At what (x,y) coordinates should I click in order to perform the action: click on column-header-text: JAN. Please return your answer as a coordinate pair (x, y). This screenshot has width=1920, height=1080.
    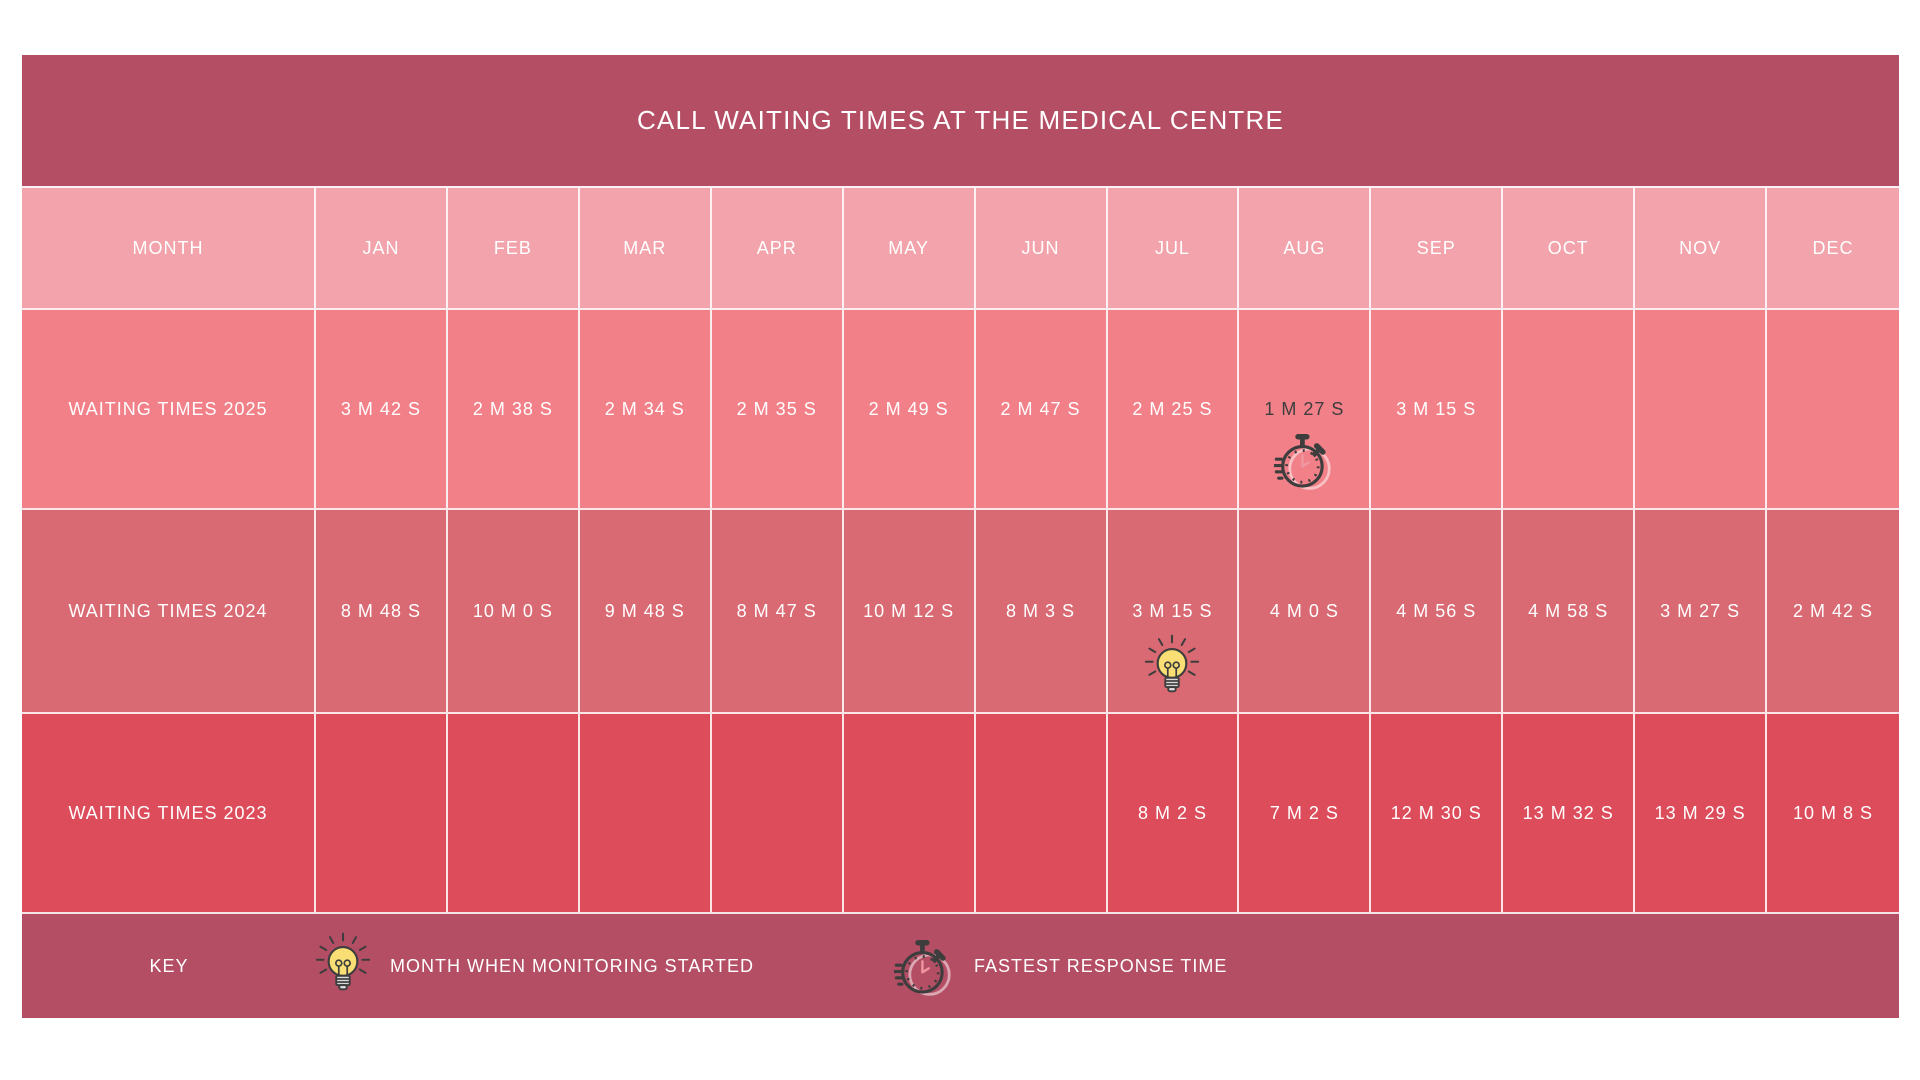
    Looking at the image, I should click on (381, 247).